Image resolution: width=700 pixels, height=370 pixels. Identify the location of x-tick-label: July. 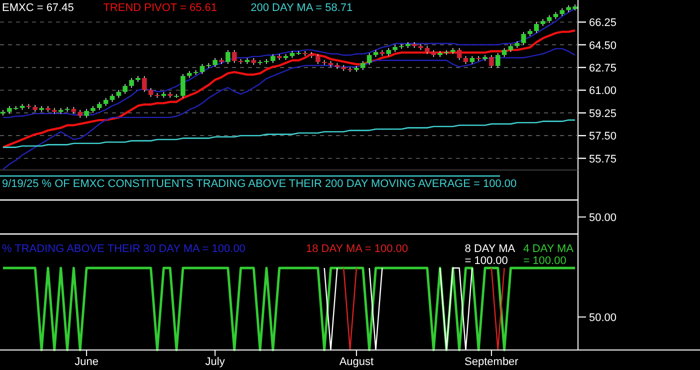
(215, 362).